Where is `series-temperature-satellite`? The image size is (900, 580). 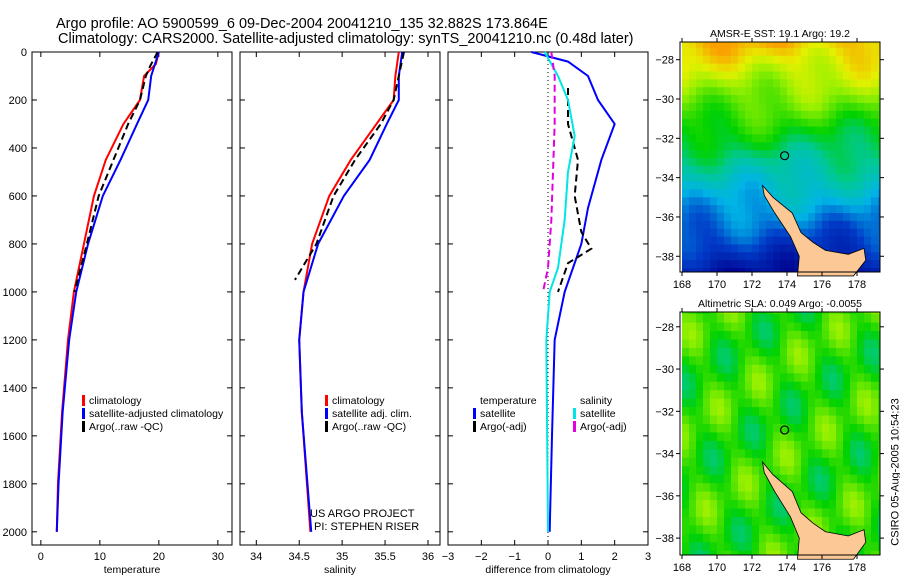
series-temperature-satellite is located at coordinates (573, 291).